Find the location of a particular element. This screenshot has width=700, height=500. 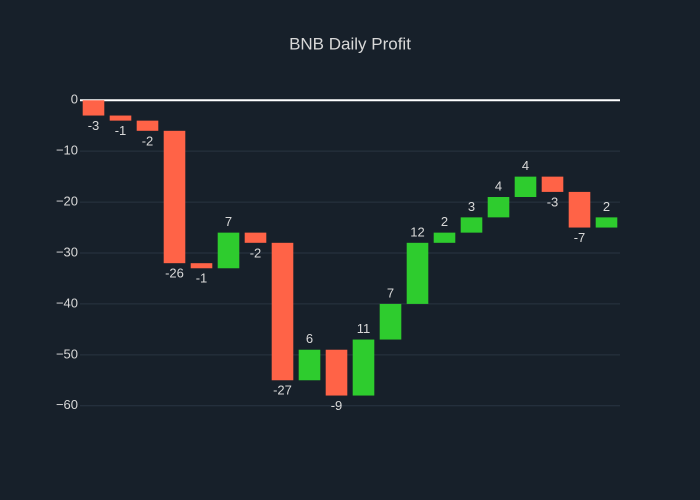

y-tick-label: 0 is located at coordinates (74, 99).